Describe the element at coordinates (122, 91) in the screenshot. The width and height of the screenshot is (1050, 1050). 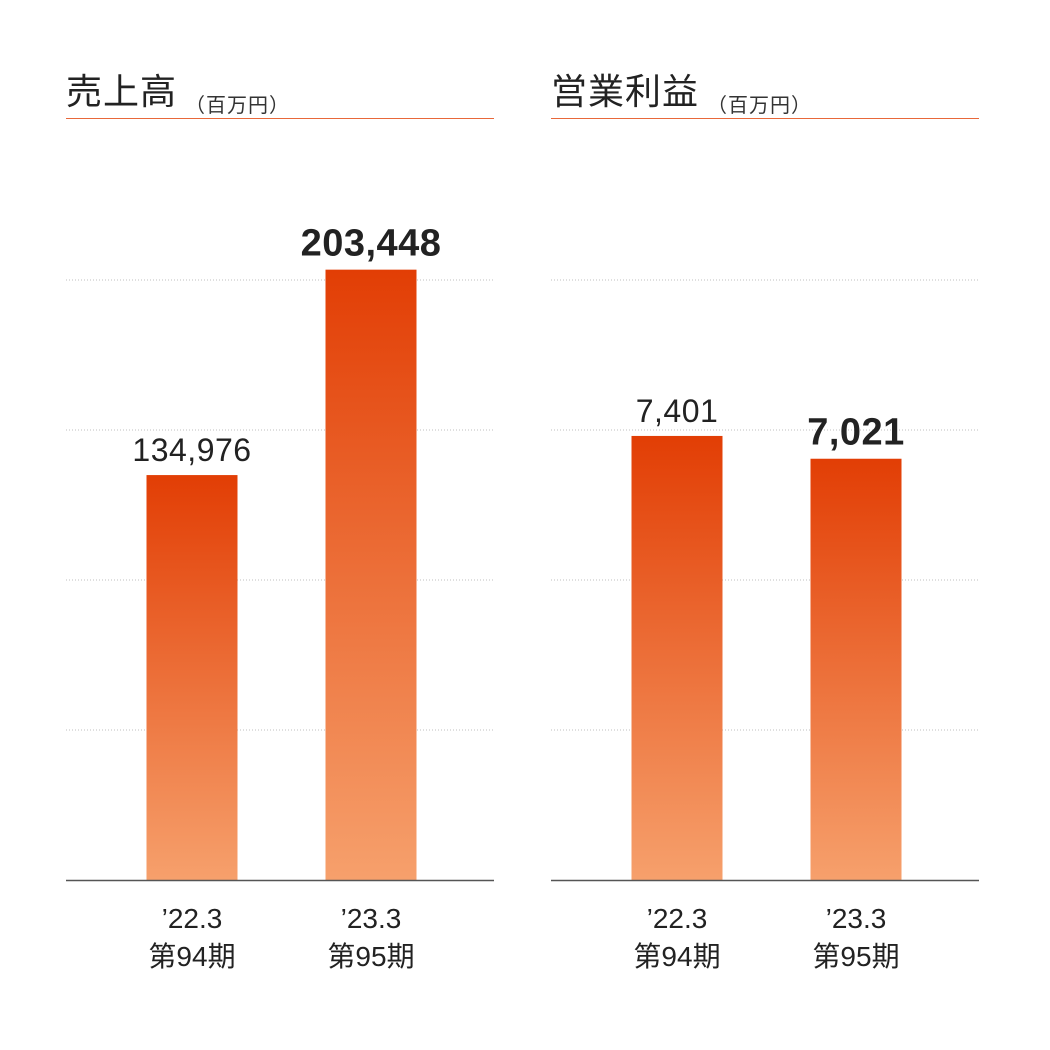
I see `sales-chart-title: 売上高` at that location.